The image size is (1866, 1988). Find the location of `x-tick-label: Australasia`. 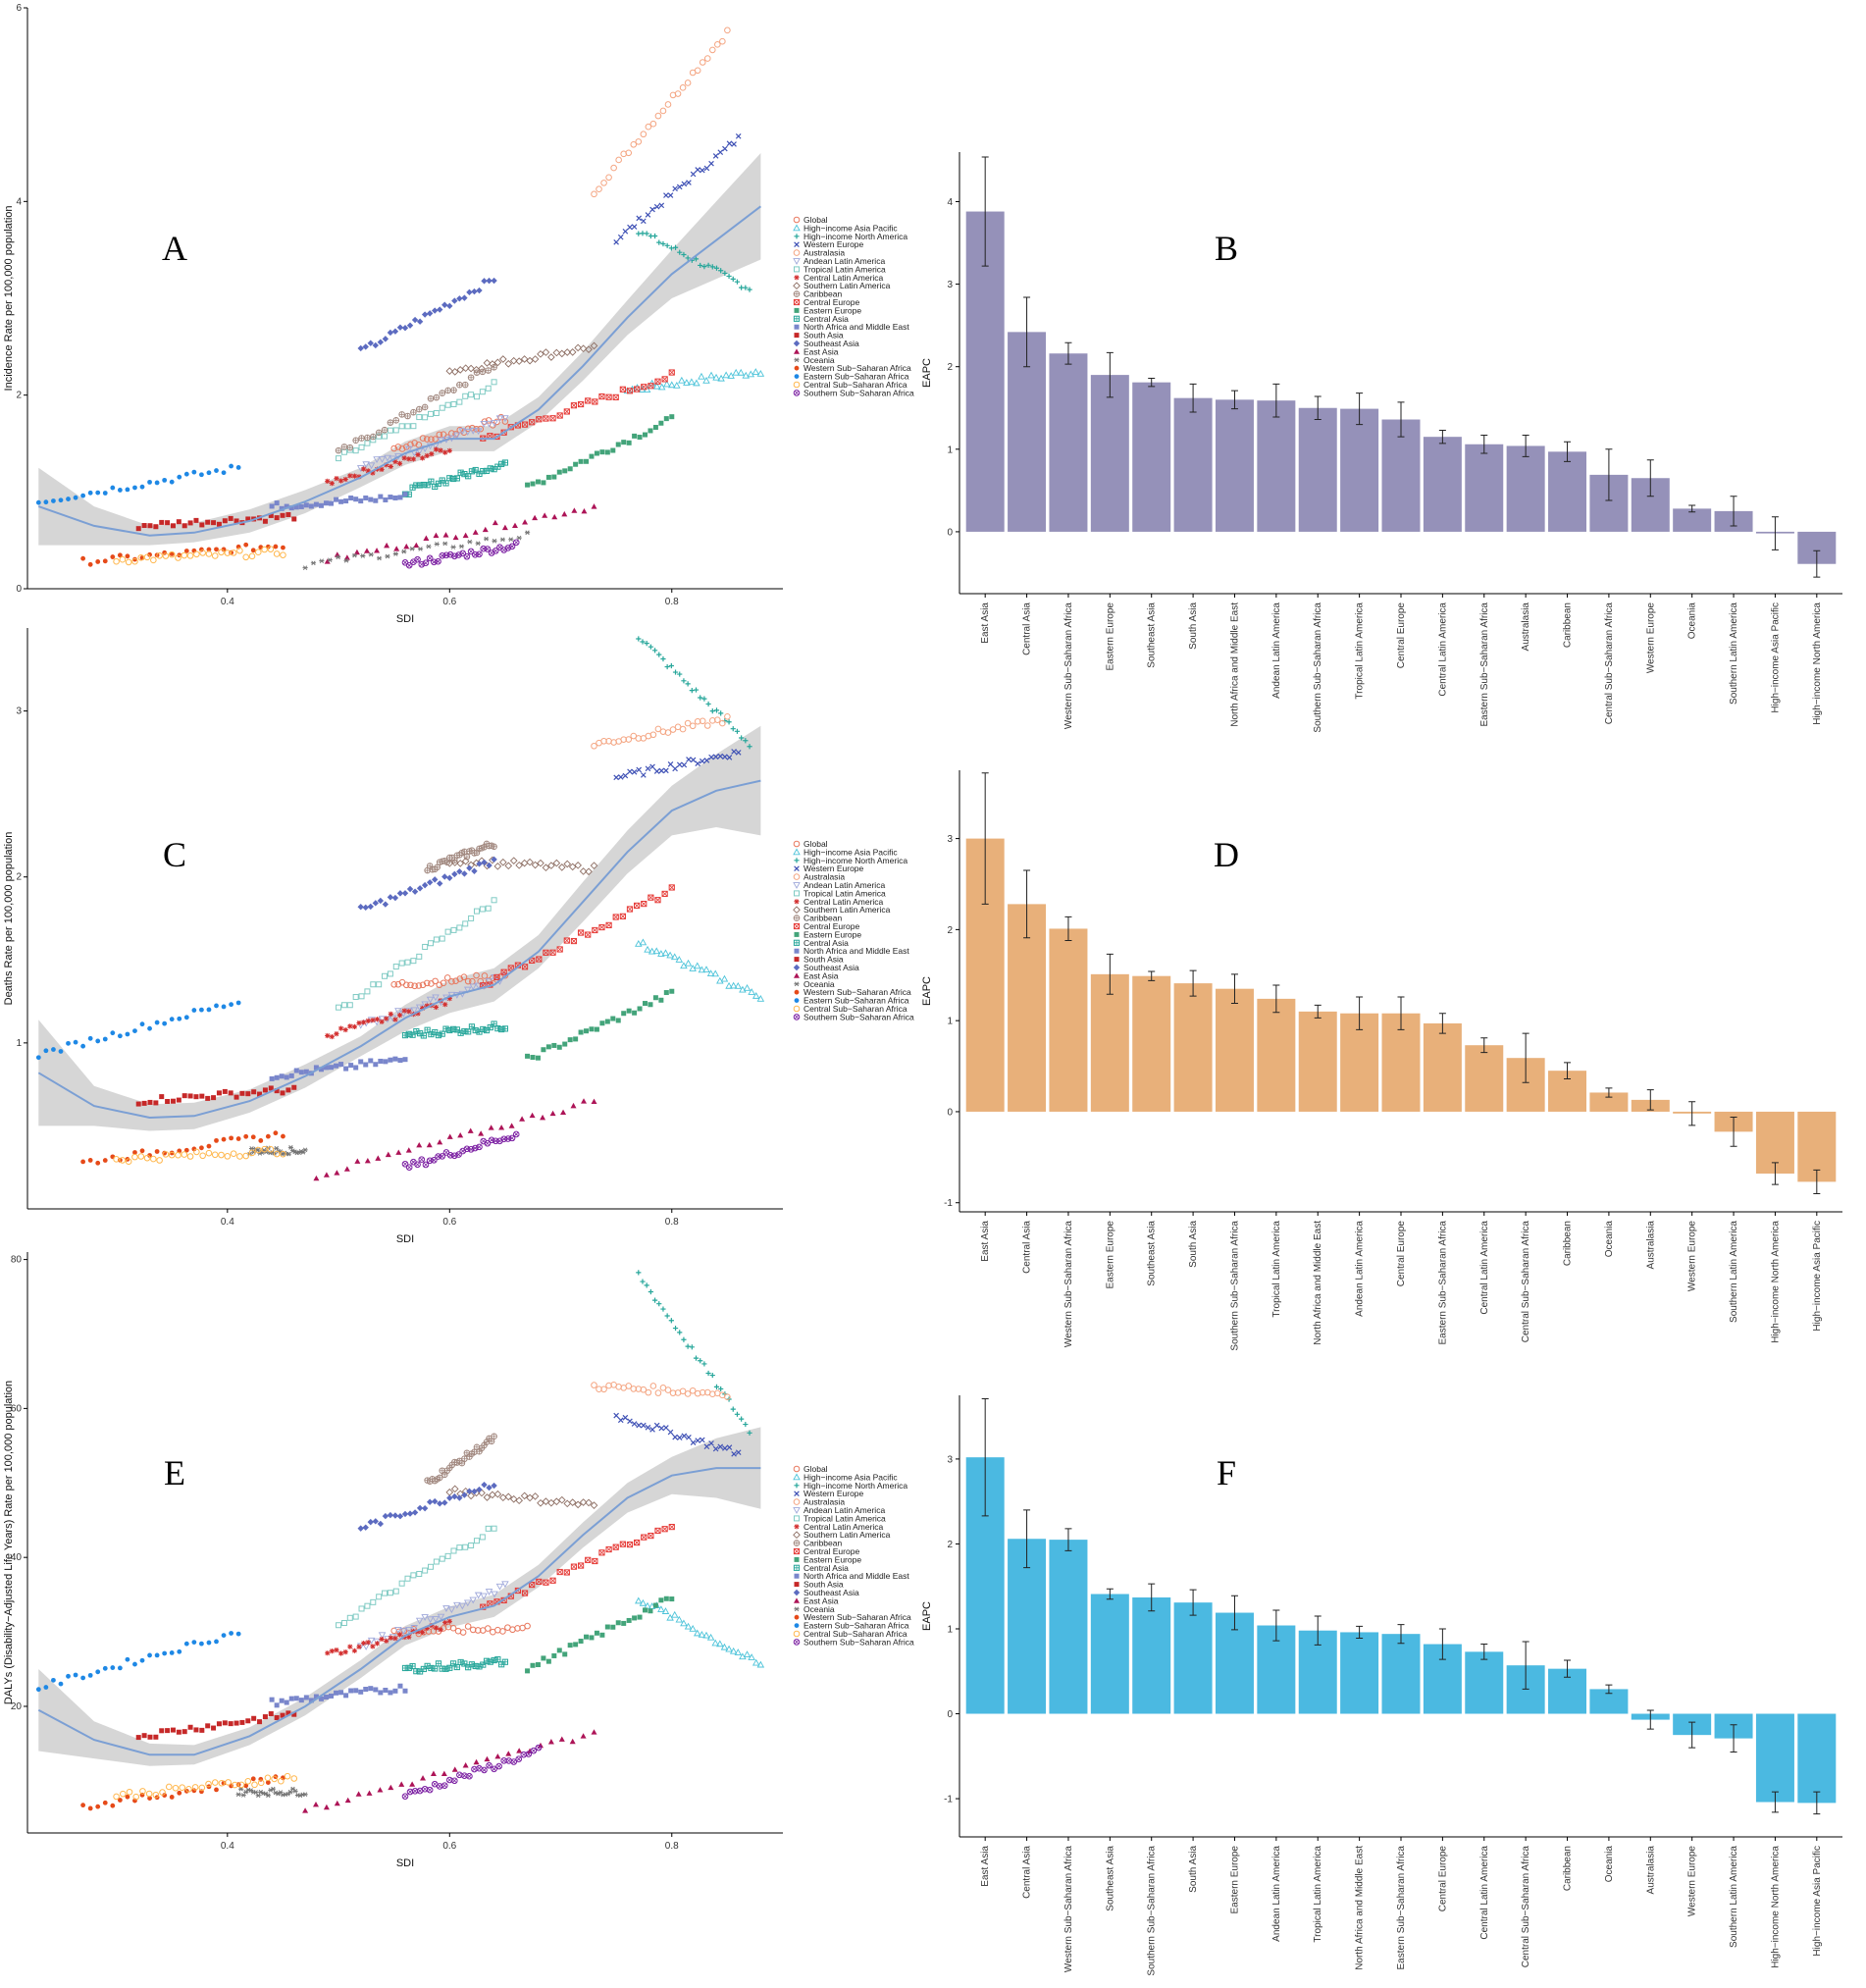

x-tick-label: Australasia is located at coordinates (1650, 1870).